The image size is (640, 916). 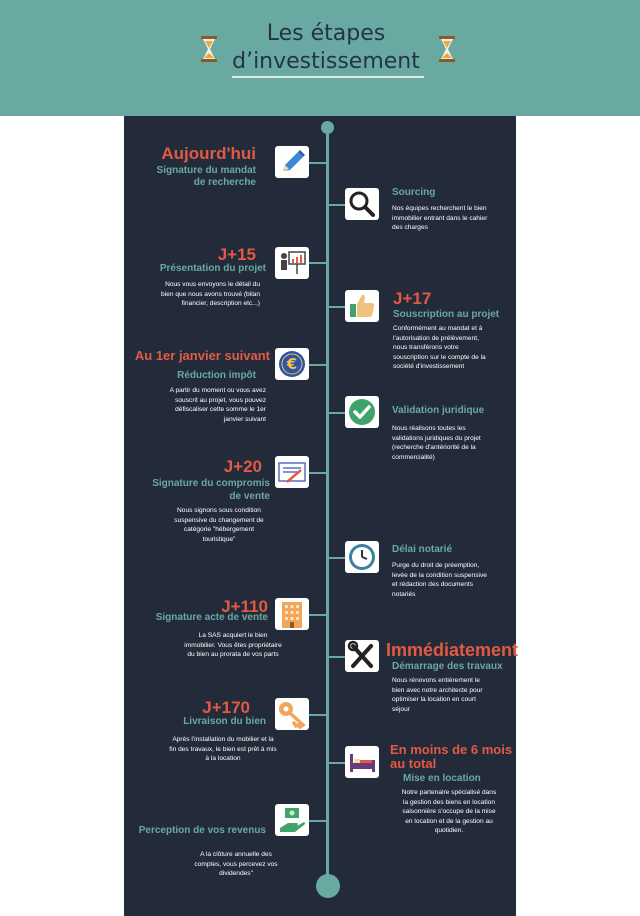 What do you see at coordinates (292, 820) in the screenshot?
I see `money-hand-icon` at bounding box center [292, 820].